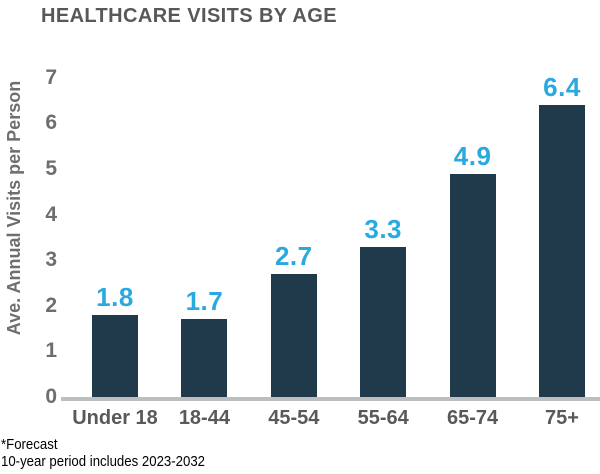 Image resolution: width=600 pixels, height=474 pixels. What do you see at coordinates (115, 418) in the screenshot?
I see `x-category-label: Under 18` at bounding box center [115, 418].